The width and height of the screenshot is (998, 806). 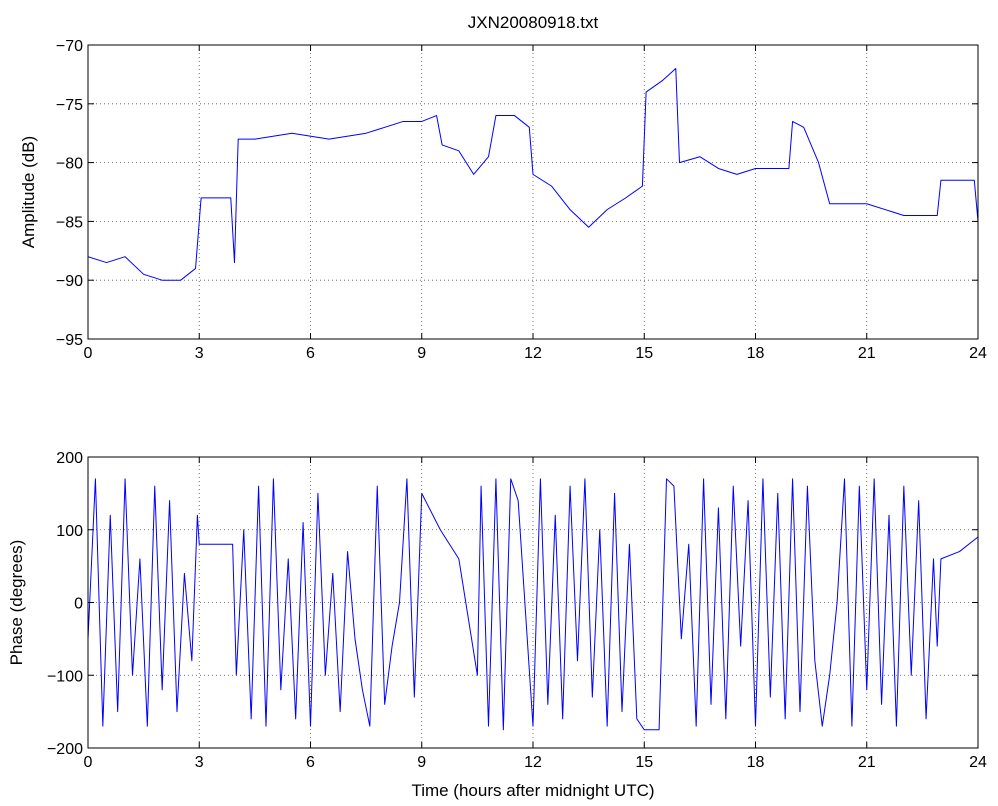 I want to click on y-tick-label: −85, so click(x=69, y=222).